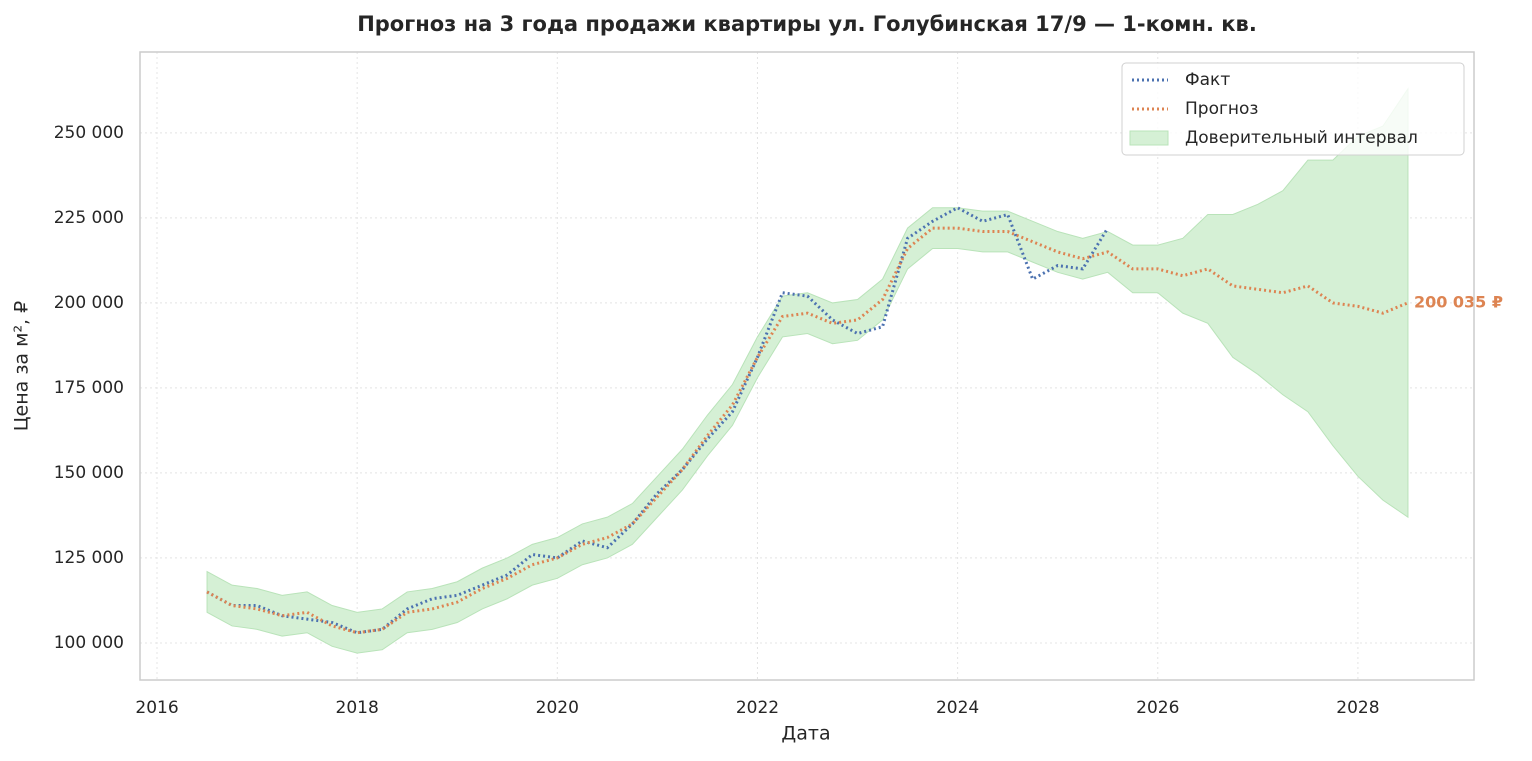  I want to click on x-tick-label: 2024, so click(957, 708).